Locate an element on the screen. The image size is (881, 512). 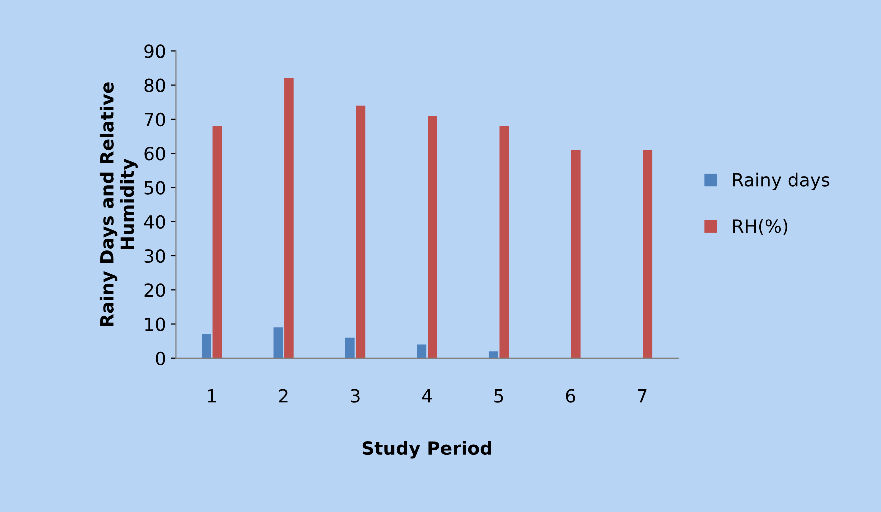
x-tick-label: 2 is located at coordinates (283, 396).